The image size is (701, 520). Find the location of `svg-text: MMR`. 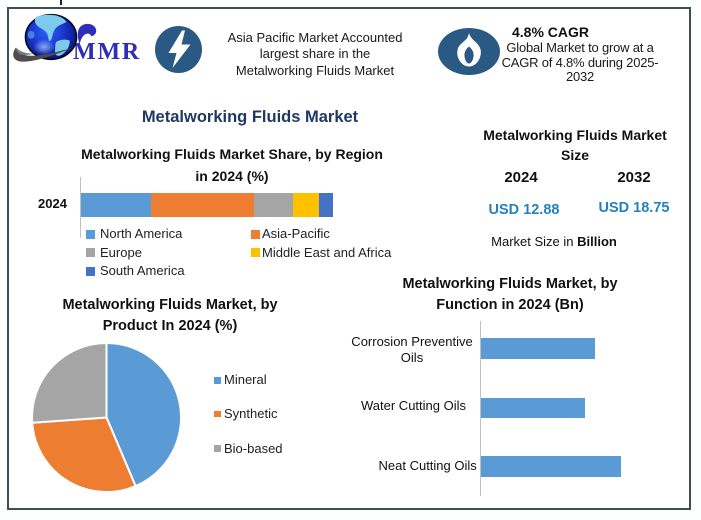

svg-text: MMR is located at coordinates (107, 52).